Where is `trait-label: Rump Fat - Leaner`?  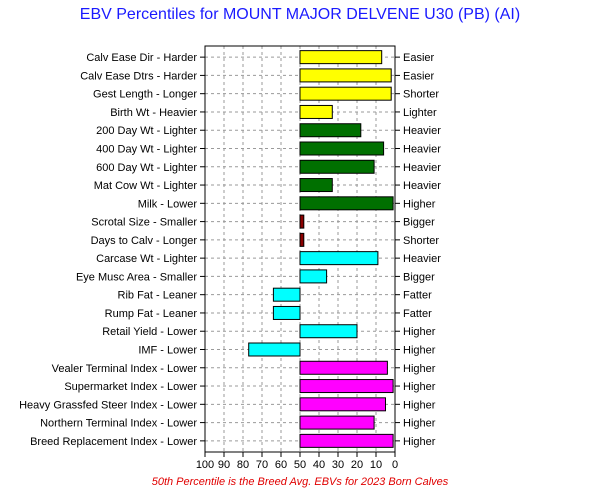 trait-label: Rump Fat - Leaner is located at coordinates (151, 314).